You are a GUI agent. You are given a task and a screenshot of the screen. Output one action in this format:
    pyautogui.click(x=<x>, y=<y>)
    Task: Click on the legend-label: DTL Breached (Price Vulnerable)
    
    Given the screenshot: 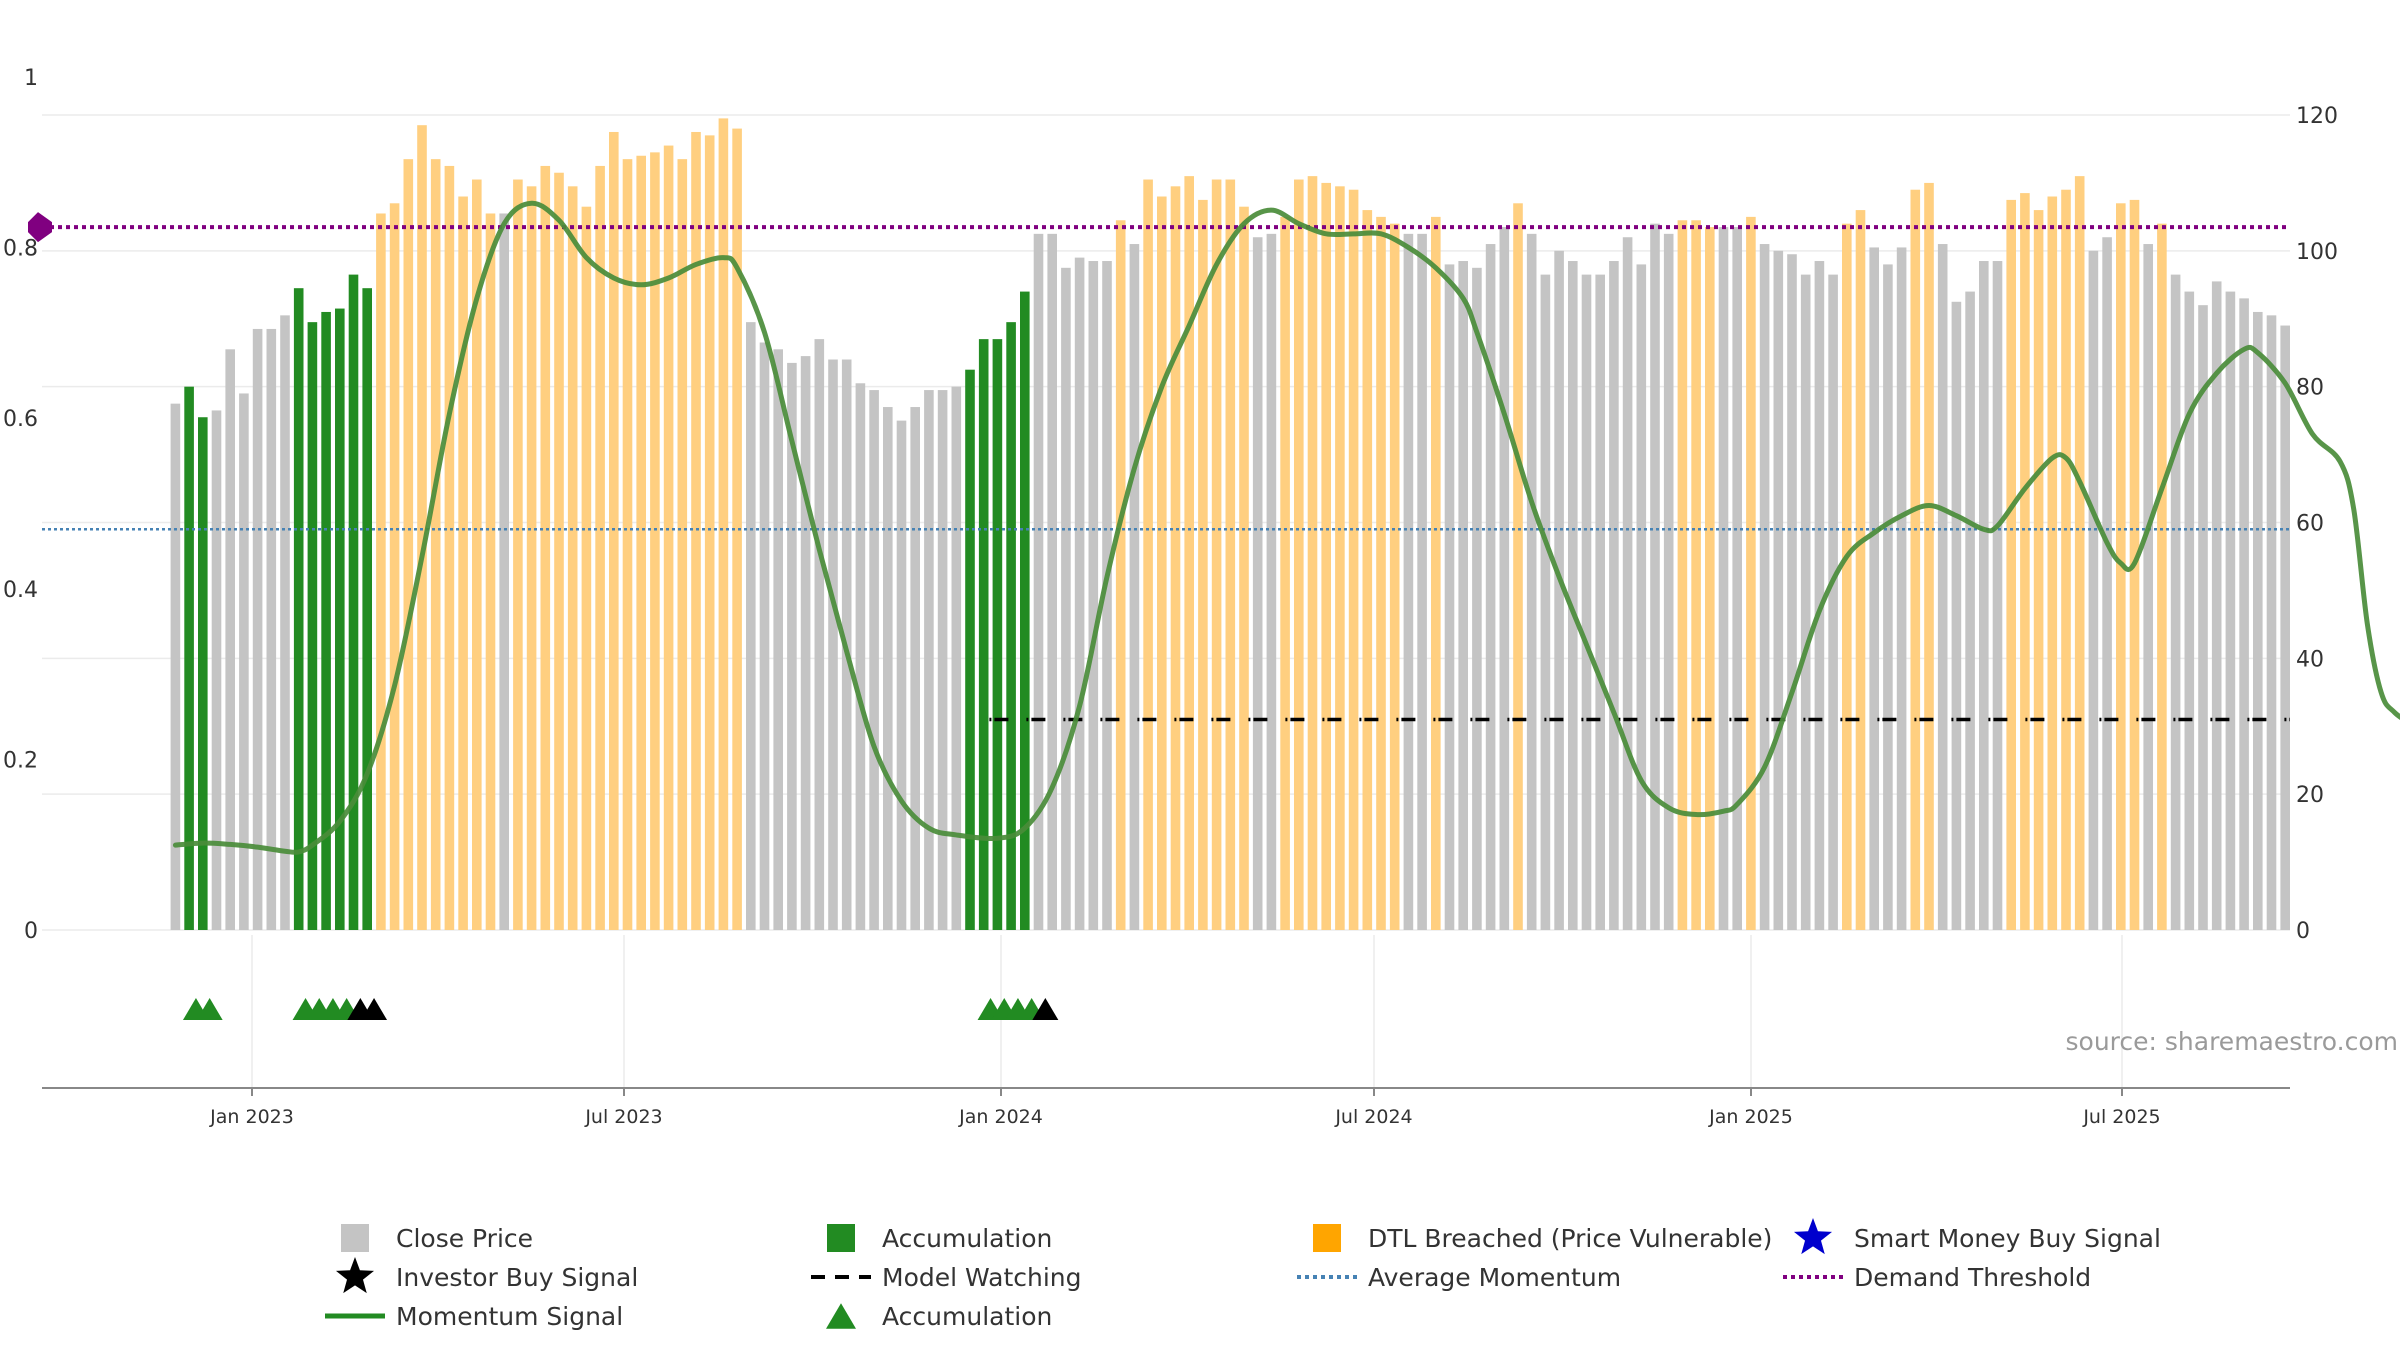 What is the action you would take?
    pyautogui.click(x=1570, y=1238)
    